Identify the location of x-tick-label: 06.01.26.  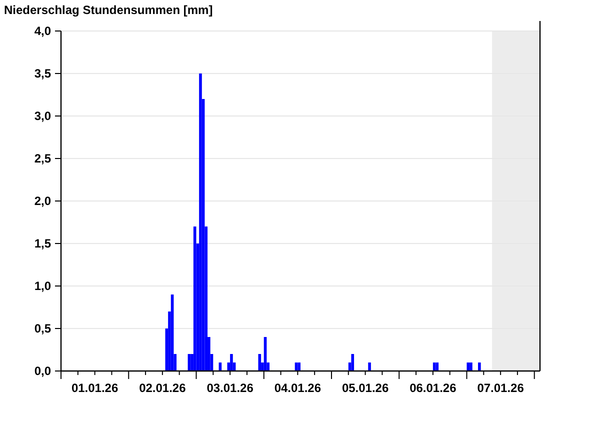
(433, 388).